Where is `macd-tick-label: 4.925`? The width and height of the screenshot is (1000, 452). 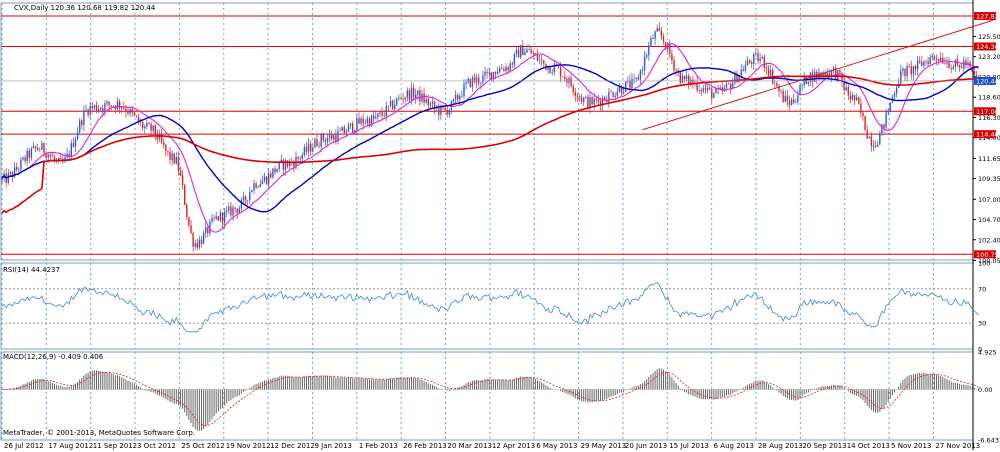 macd-tick-label: 4.925 is located at coordinates (987, 353).